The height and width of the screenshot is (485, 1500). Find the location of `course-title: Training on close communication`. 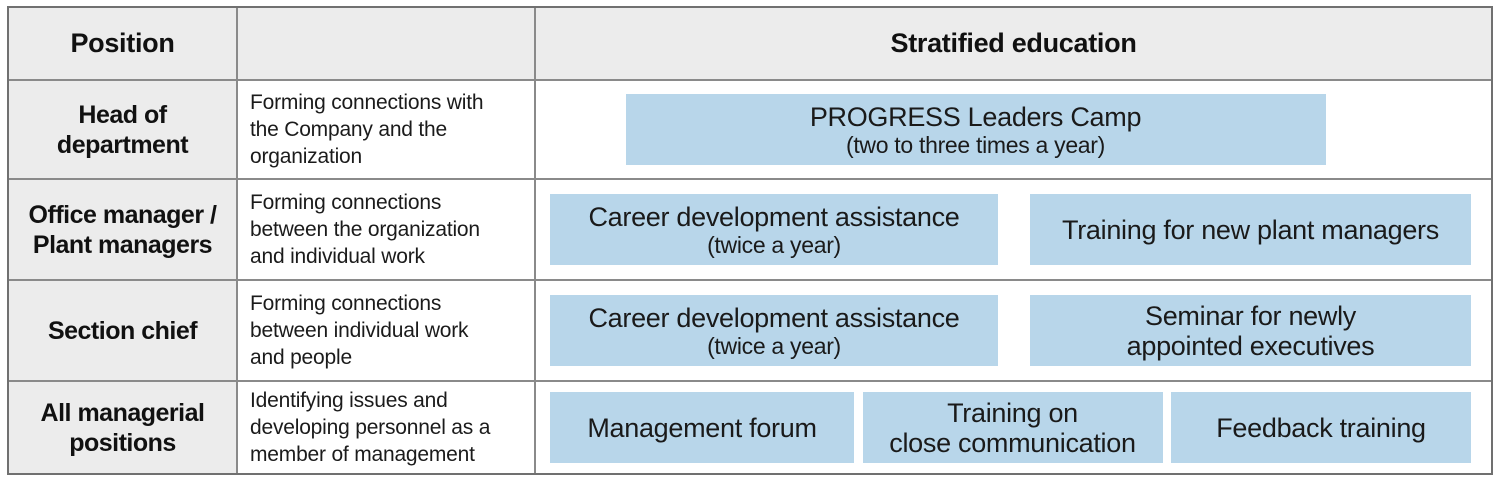

course-title: Training on close communication is located at coordinates (1012, 427).